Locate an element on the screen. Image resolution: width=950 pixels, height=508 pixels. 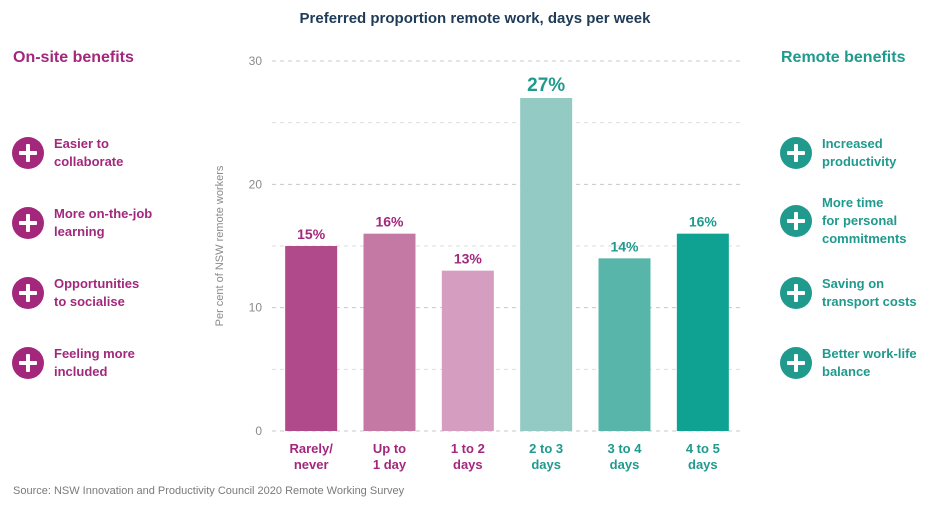
onsite-benefits-heading: On-site benefits is located at coordinates (73, 57).